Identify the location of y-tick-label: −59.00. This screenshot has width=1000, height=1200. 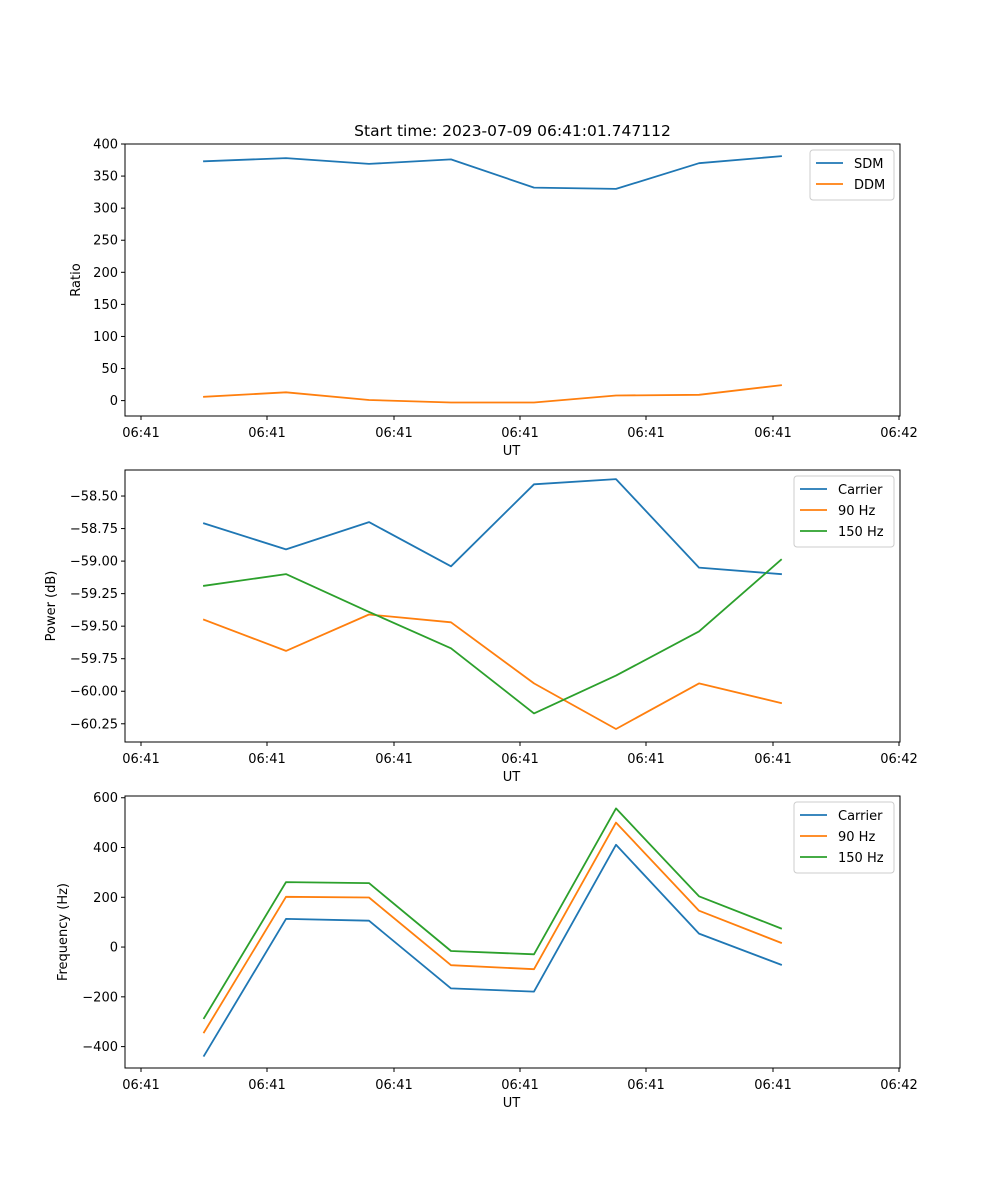
(94, 562).